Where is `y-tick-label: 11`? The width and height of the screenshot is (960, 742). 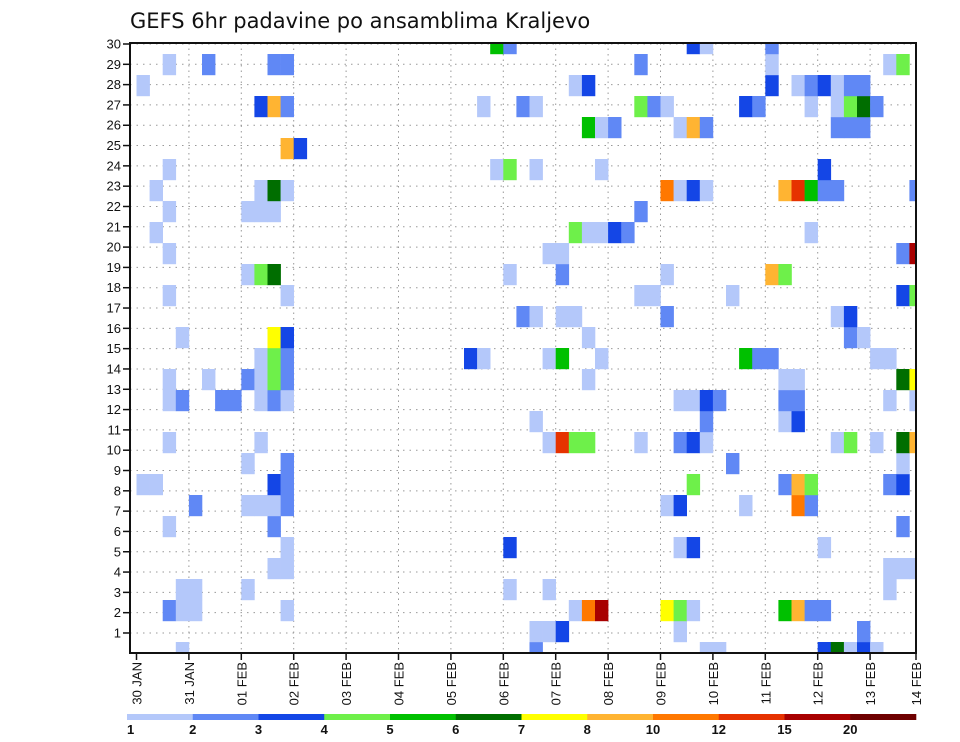 y-tick-label: 11 is located at coordinates (115, 429).